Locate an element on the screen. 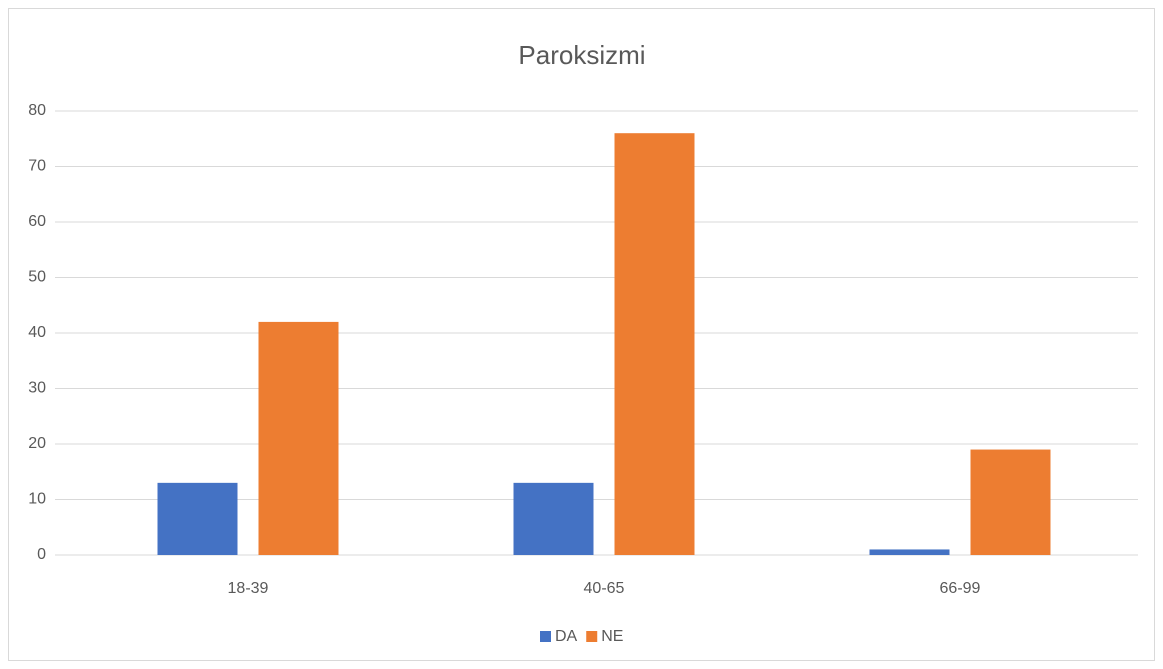 Image resolution: width=1163 pixels, height=669 pixels. y-tick-label: 0 is located at coordinates (41, 554).